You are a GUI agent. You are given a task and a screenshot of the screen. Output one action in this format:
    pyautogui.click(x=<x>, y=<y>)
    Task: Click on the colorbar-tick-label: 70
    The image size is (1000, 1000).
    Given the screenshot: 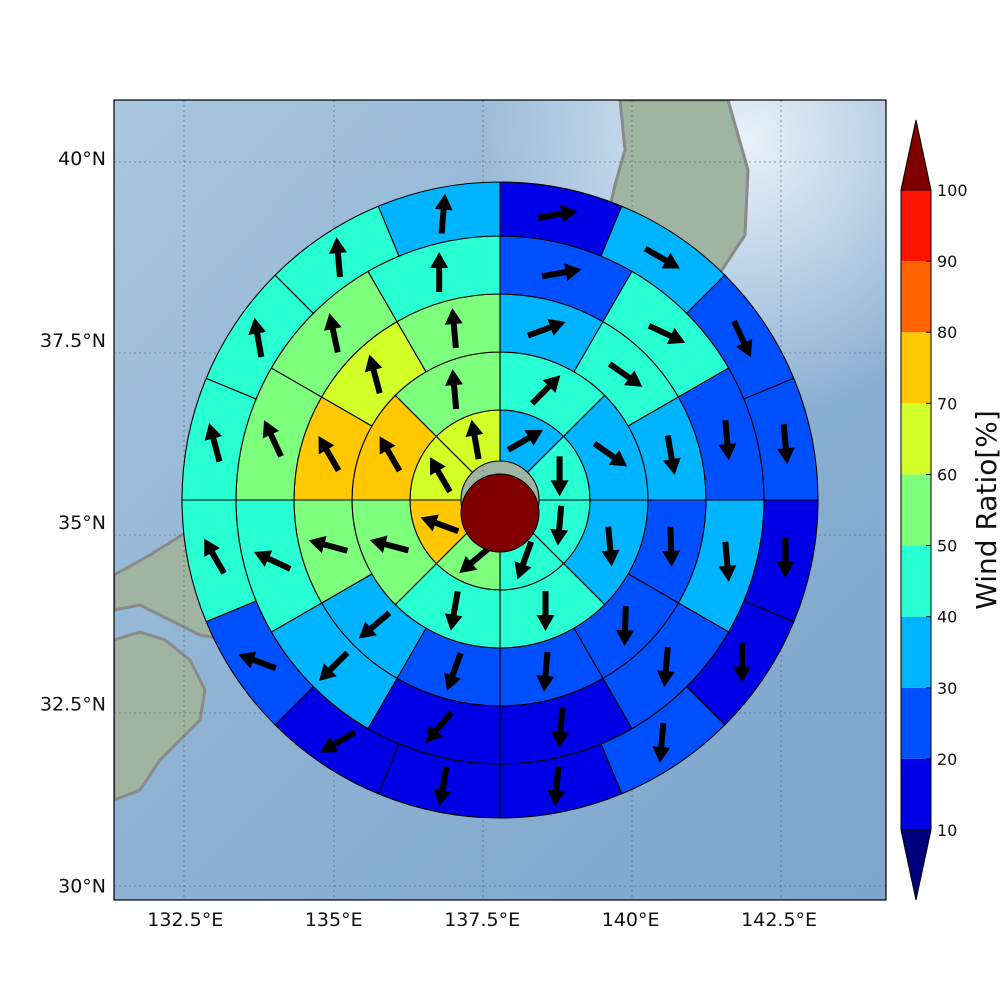 What is the action you would take?
    pyautogui.click(x=947, y=403)
    